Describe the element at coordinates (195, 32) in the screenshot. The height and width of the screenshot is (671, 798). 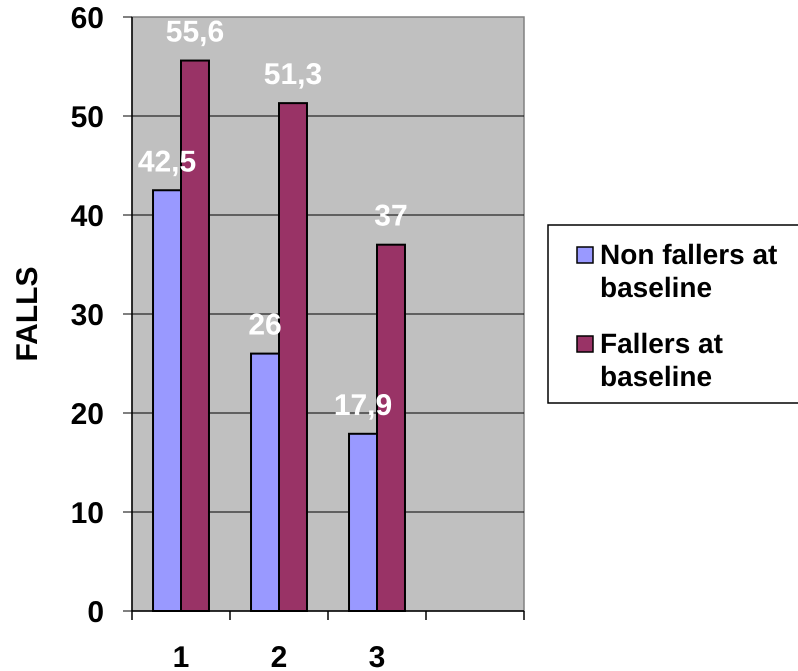
I see `data-label: 55,6` at that location.